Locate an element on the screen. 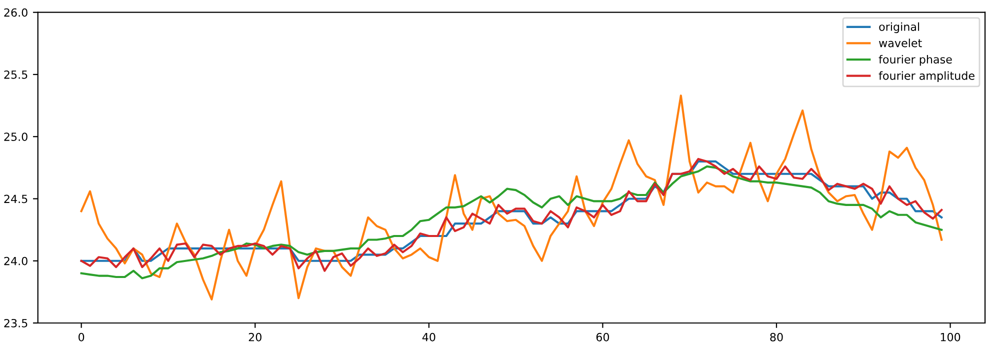  y-tick-label: 25.0 is located at coordinates (16, 136).